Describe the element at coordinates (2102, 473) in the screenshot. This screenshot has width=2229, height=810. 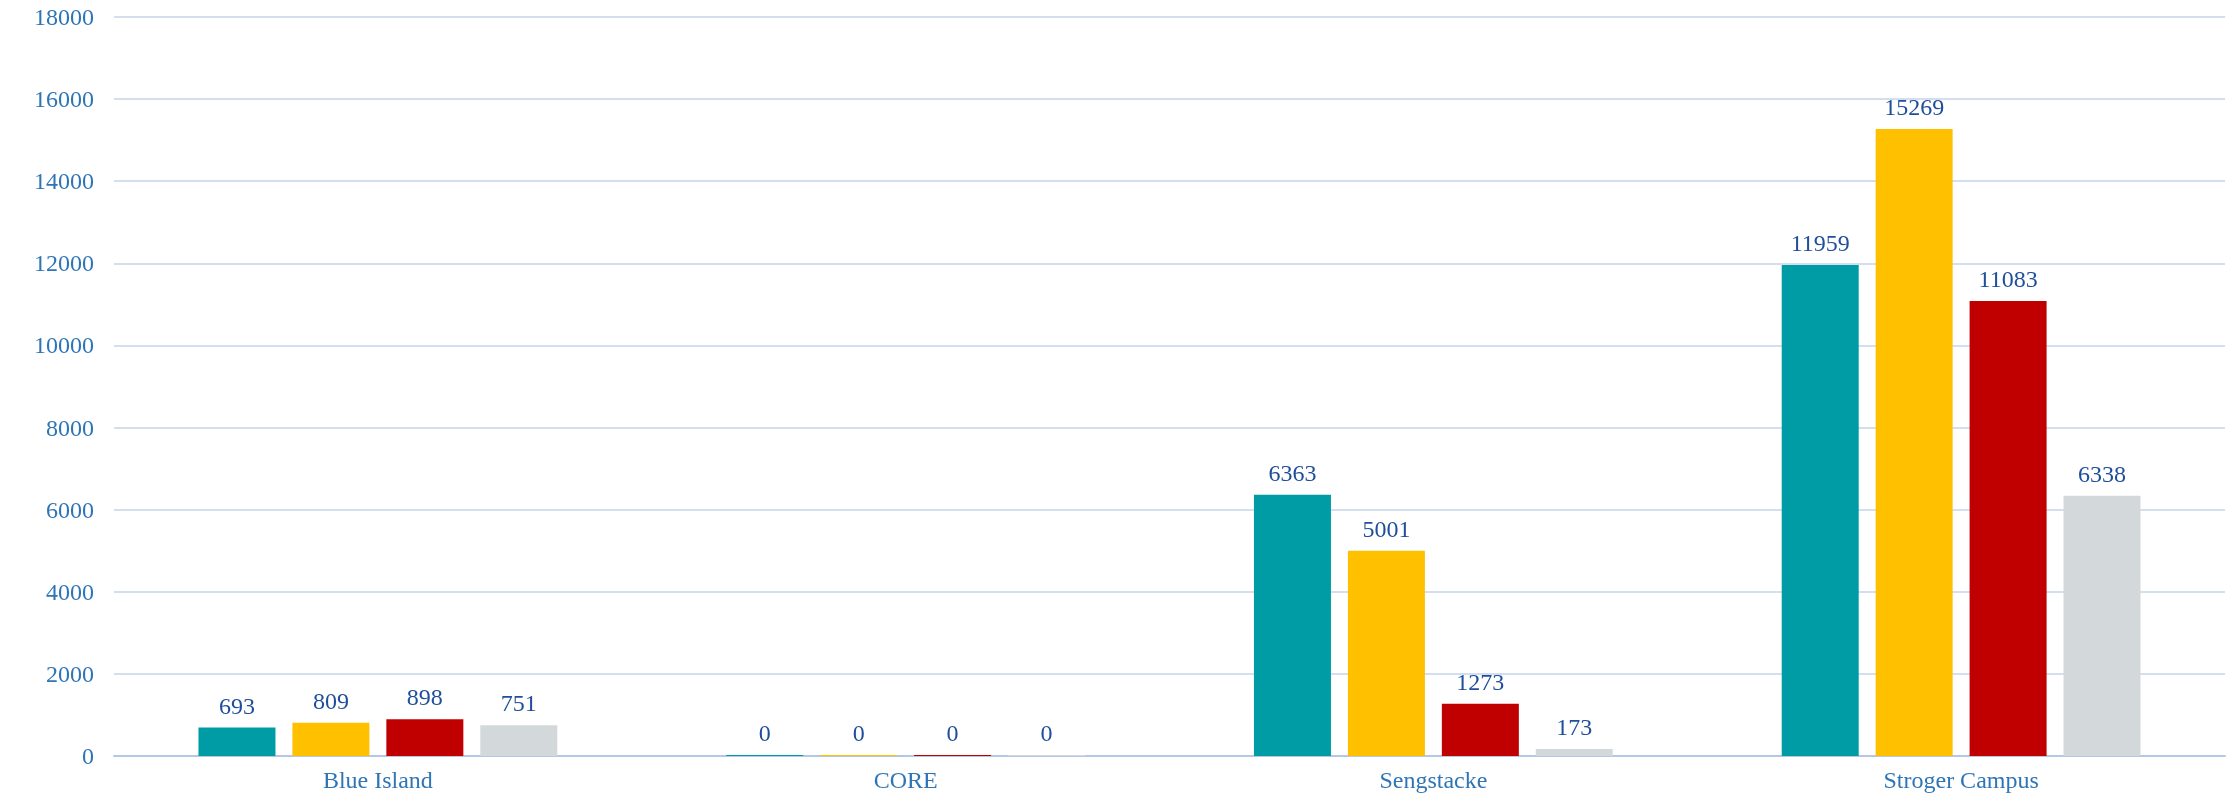
I see `data-label: 6338` at that location.